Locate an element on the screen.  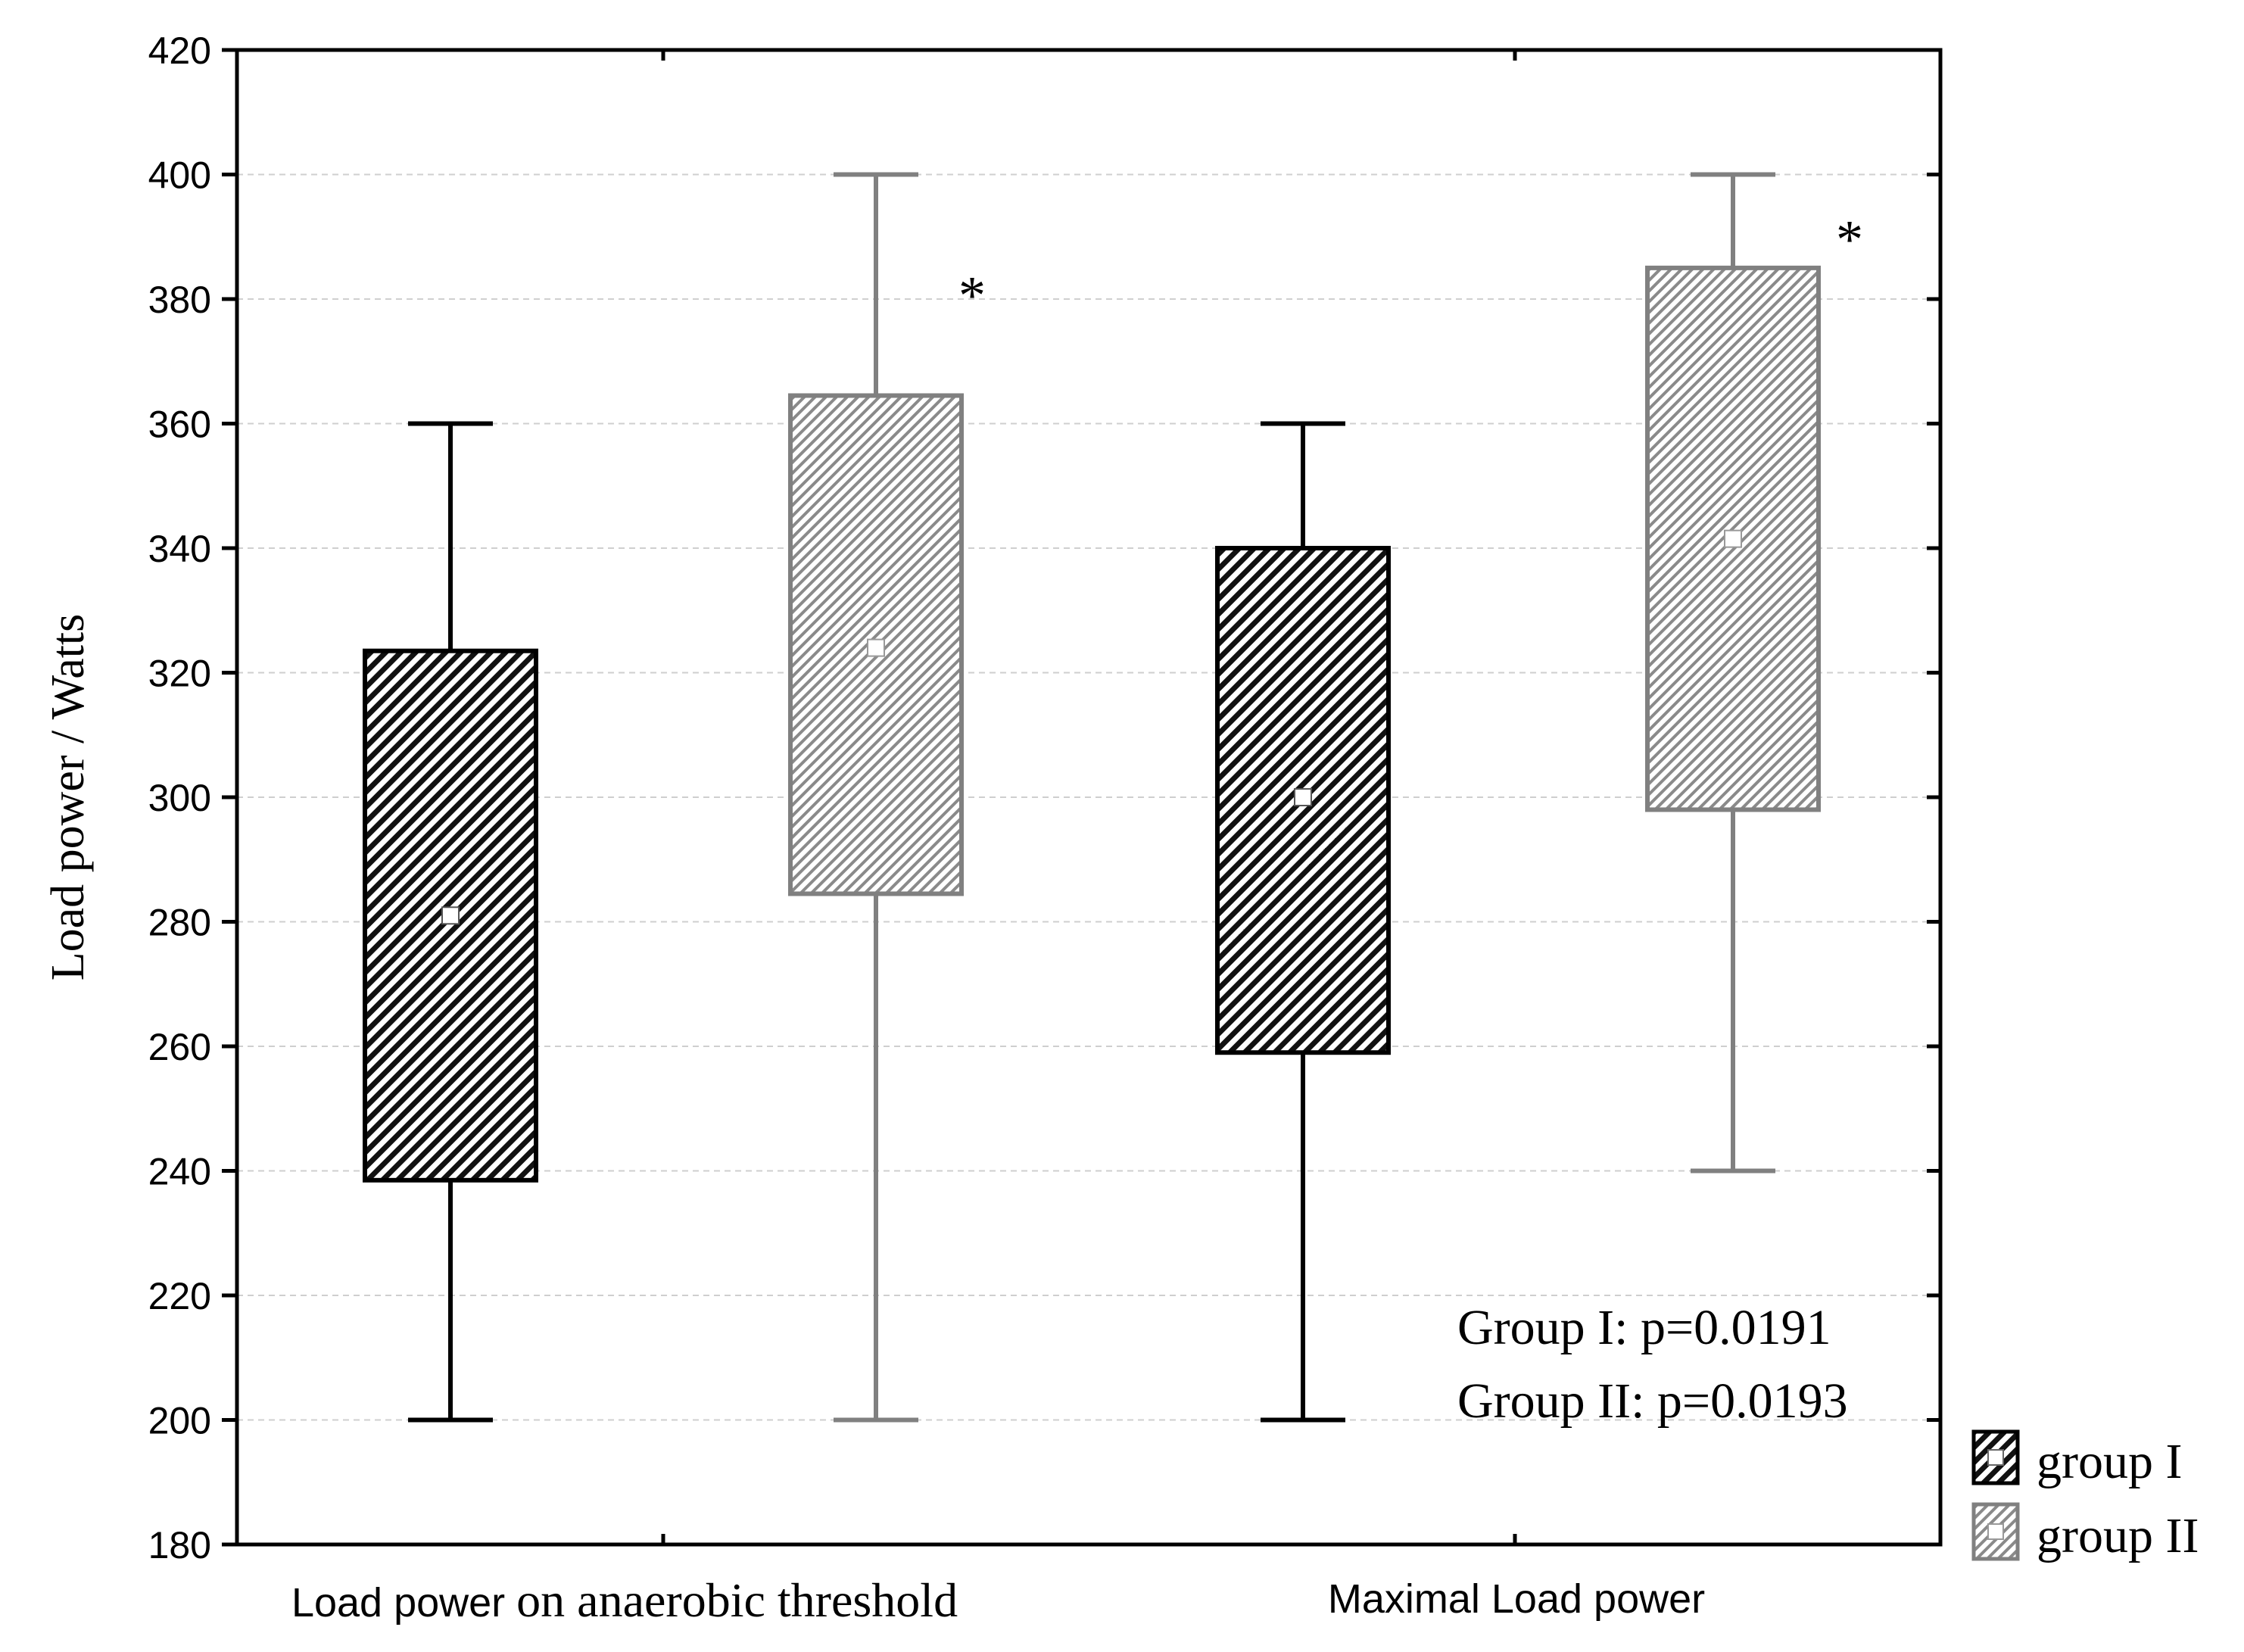
x-category-label-maximal: Maximal Load power is located at coordinates (1516, 1599).